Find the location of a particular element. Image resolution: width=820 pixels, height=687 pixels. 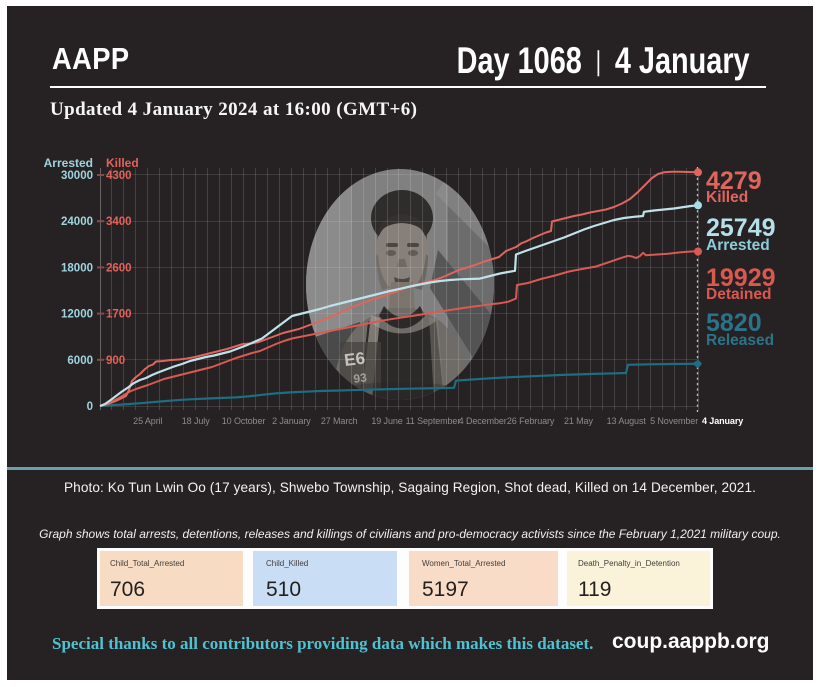

svg-text: 30000 is located at coordinates (77, 176).